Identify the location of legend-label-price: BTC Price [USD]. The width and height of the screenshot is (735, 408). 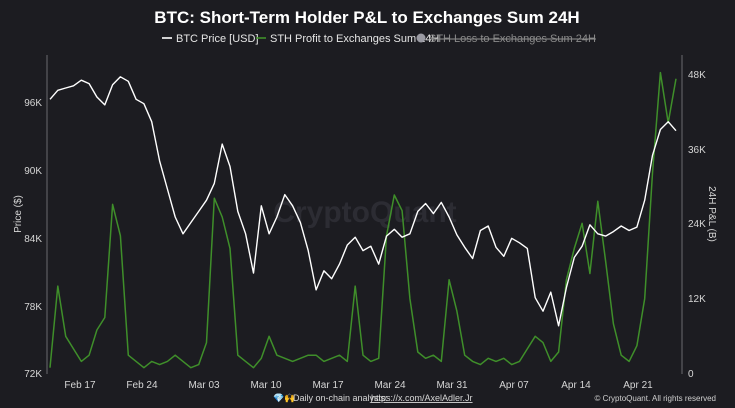
(217, 39).